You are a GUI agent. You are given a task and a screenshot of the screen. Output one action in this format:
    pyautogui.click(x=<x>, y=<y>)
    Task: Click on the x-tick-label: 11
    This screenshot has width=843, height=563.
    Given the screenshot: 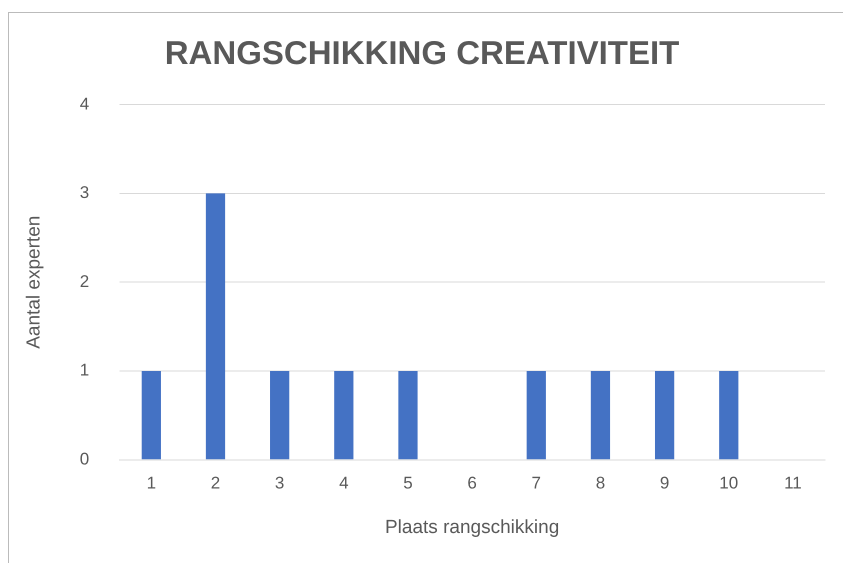 What is the action you would take?
    pyautogui.click(x=793, y=483)
    